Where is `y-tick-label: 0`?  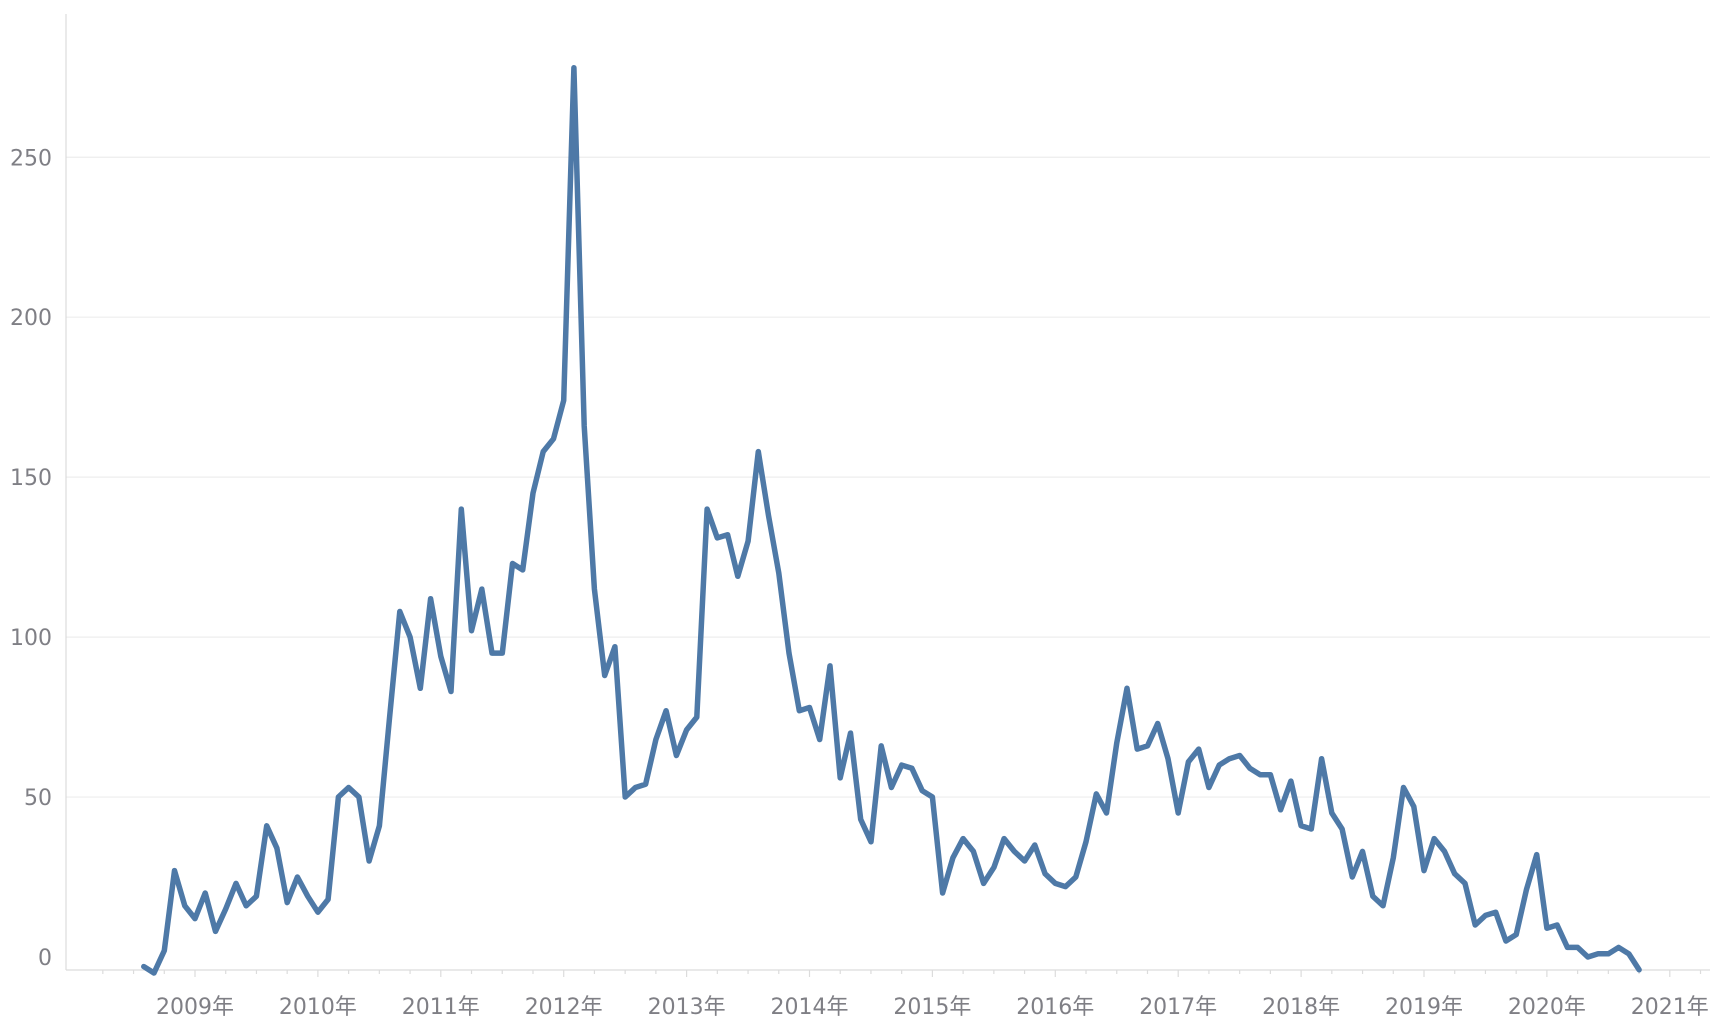 y-tick-label: 0 is located at coordinates (45, 958).